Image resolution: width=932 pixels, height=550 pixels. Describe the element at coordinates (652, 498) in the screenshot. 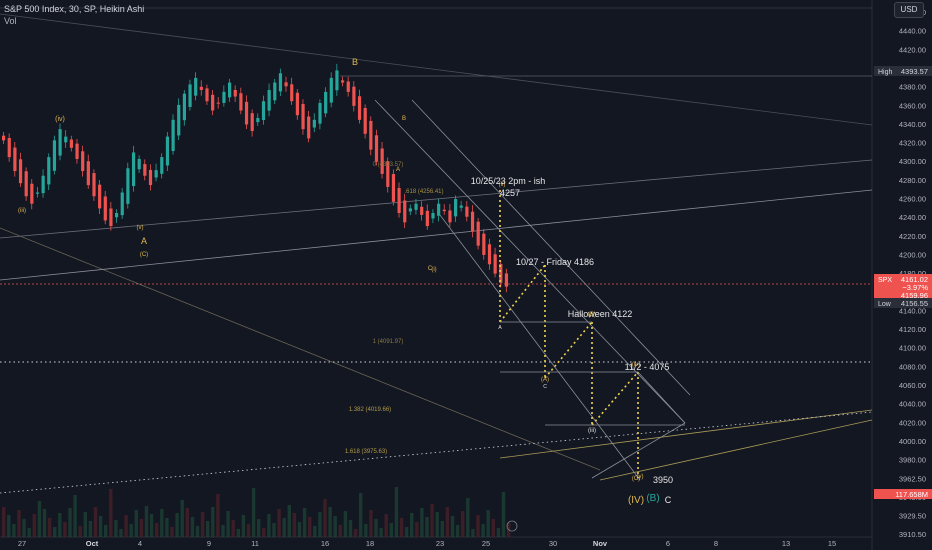

I see `chart-annotation: (B)` at that location.